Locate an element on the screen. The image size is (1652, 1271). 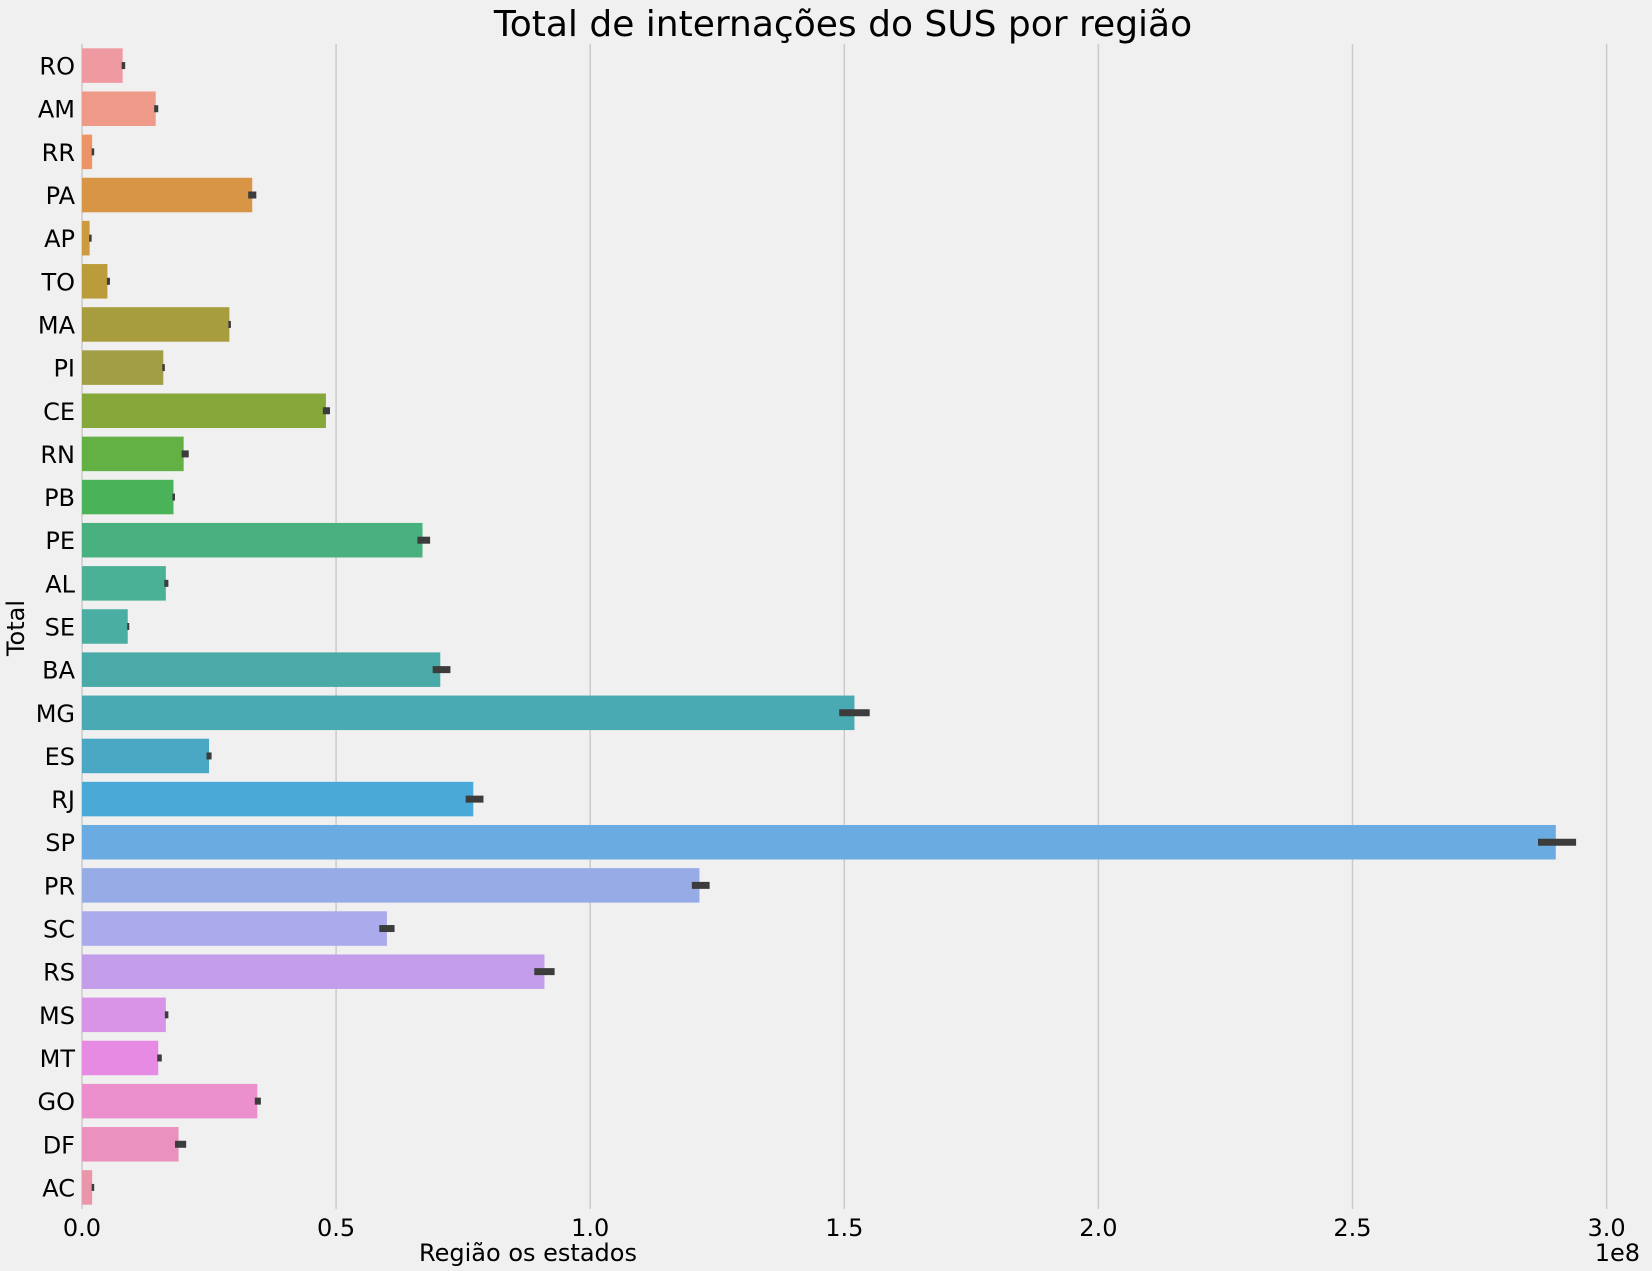
y-tick-label-am: AM is located at coordinates (56, 110).